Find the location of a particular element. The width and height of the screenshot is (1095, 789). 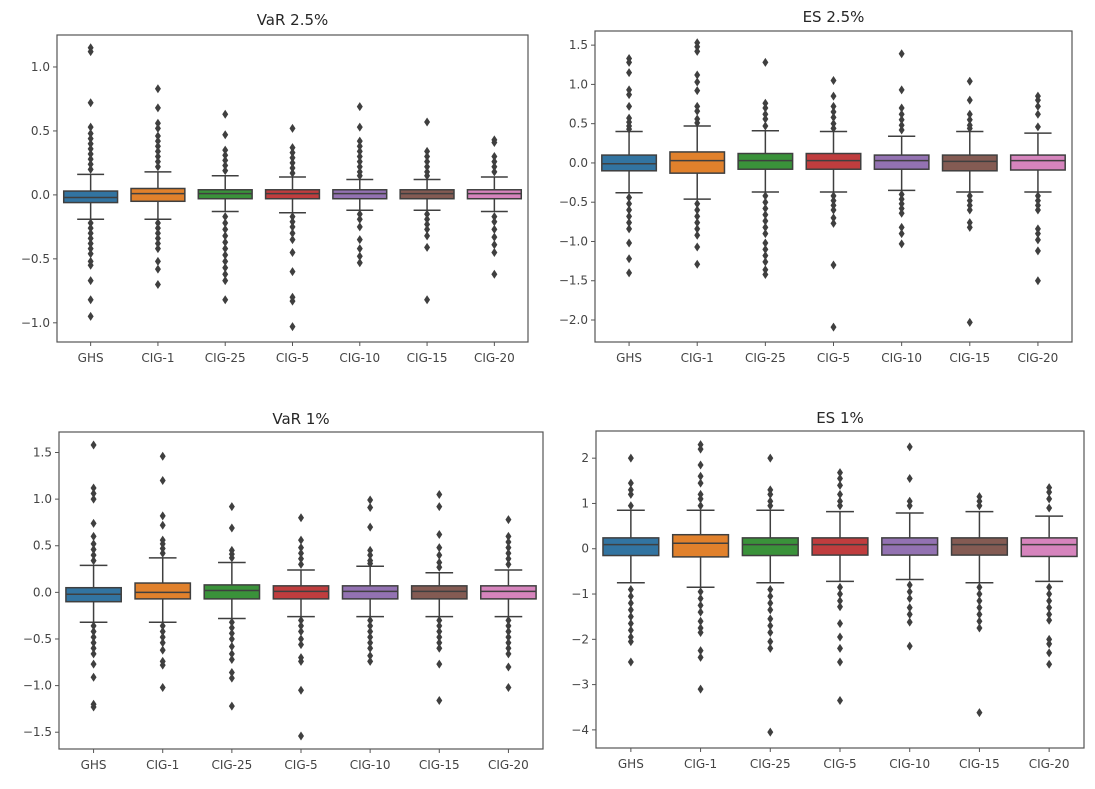

chart-title: VaR 1% is located at coordinates (300, 419).